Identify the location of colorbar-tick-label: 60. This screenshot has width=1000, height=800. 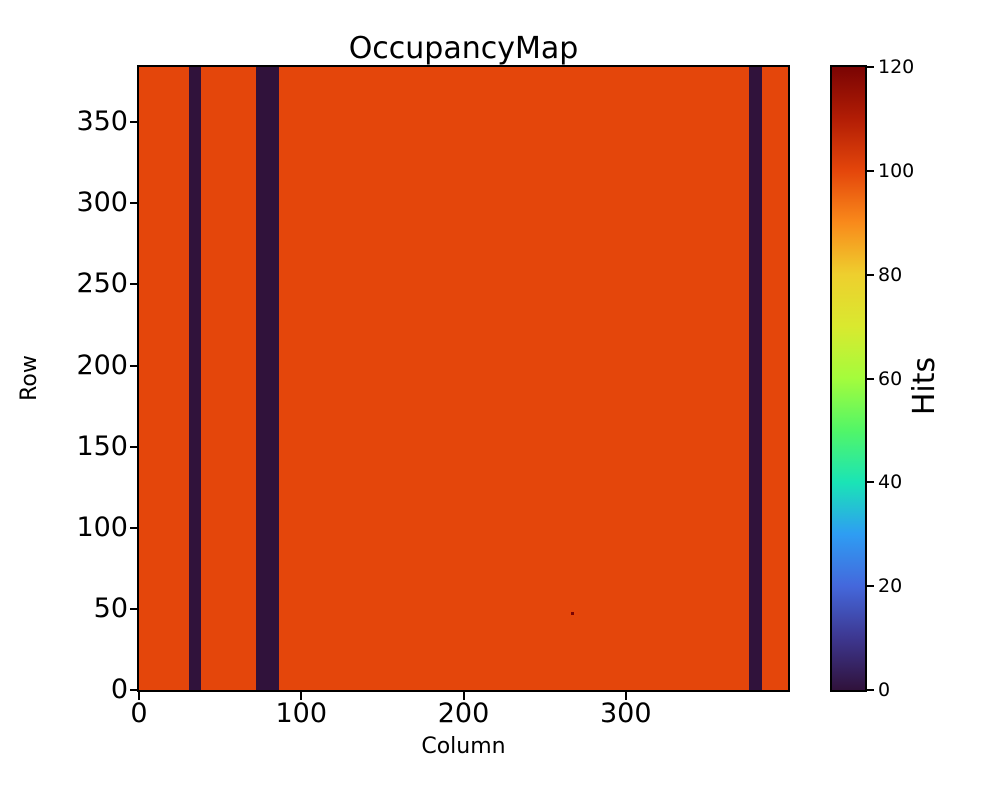
(890, 378).